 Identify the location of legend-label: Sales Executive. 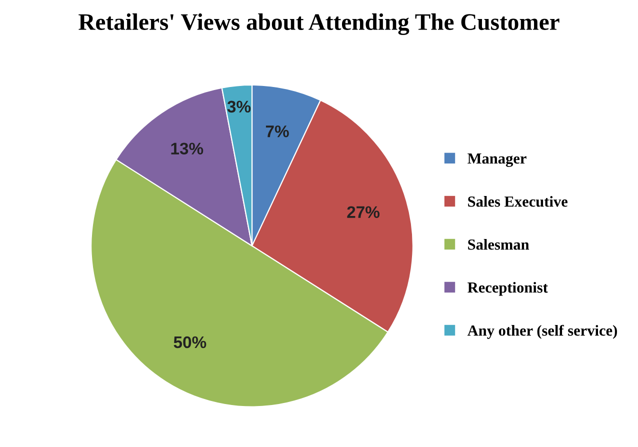
(518, 201).